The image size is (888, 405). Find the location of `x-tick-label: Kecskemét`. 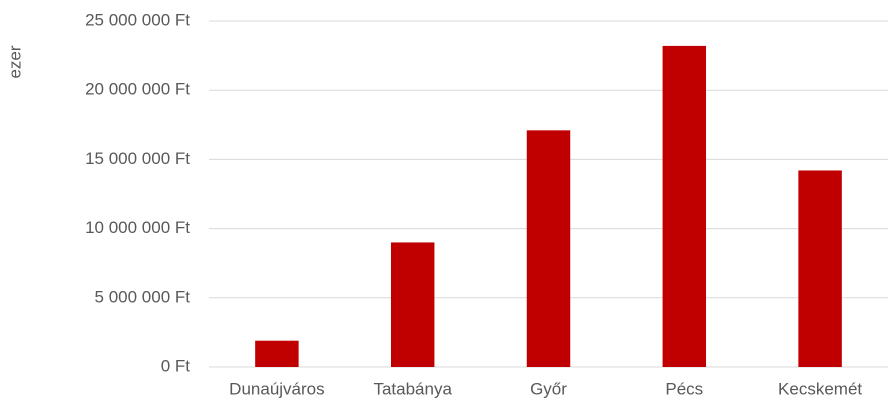

x-tick-label: Kecskemét is located at coordinates (820, 388).